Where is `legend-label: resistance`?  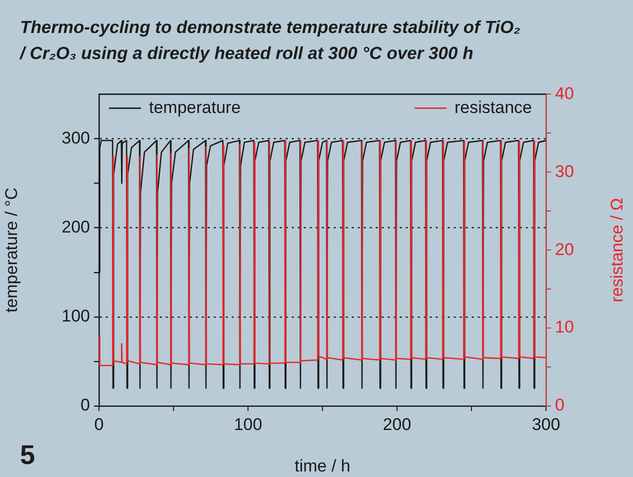
legend-label: resistance is located at coordinates (493, 107).